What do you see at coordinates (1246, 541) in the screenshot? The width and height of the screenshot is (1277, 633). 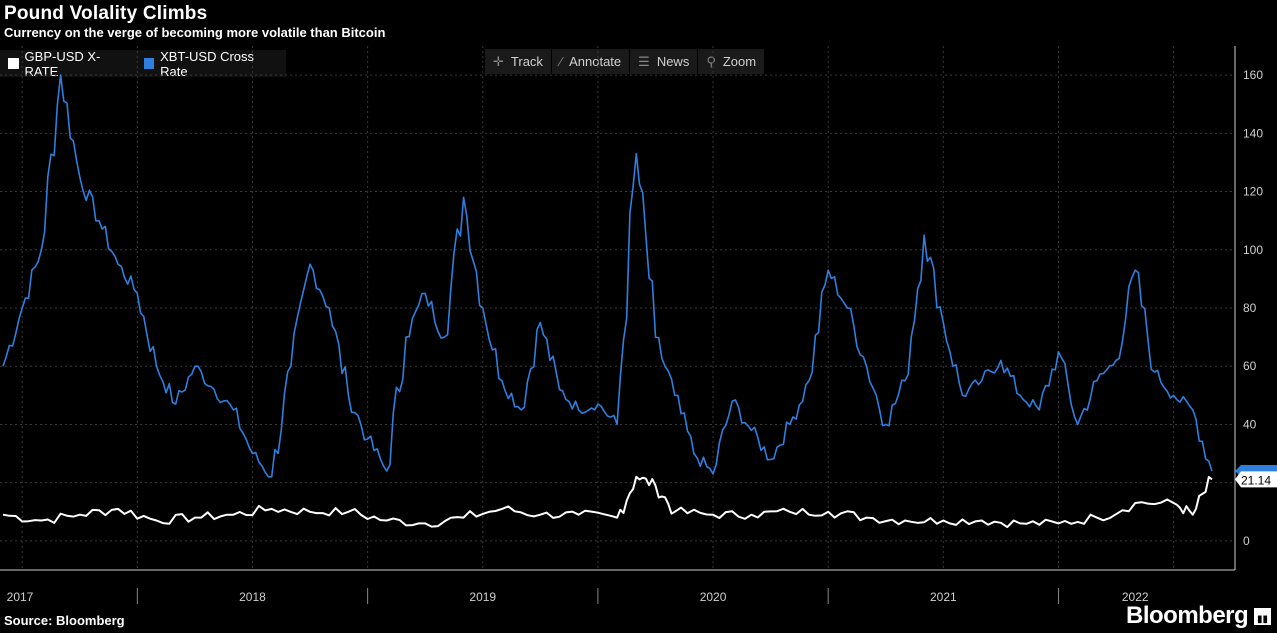 I see `y-tick-label: 0` at bounding box center [1246, 541].